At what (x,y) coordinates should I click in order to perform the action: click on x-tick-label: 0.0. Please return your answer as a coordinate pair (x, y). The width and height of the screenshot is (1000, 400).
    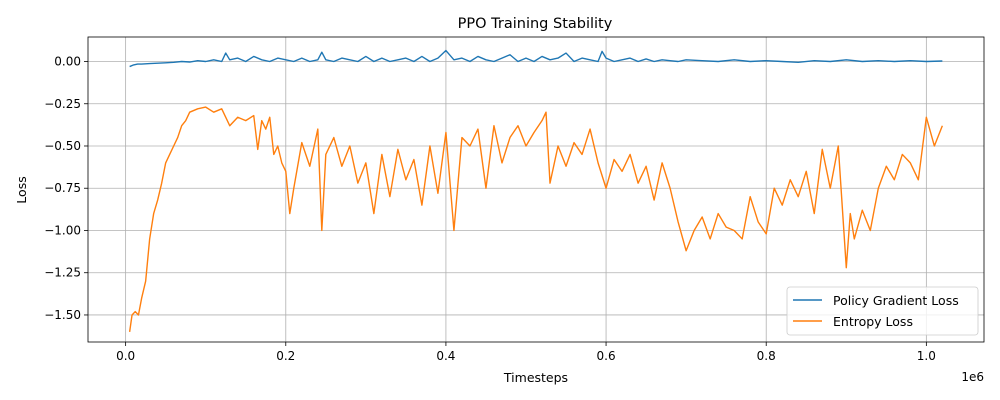
    Looking at the image, I should click on (125, 356).